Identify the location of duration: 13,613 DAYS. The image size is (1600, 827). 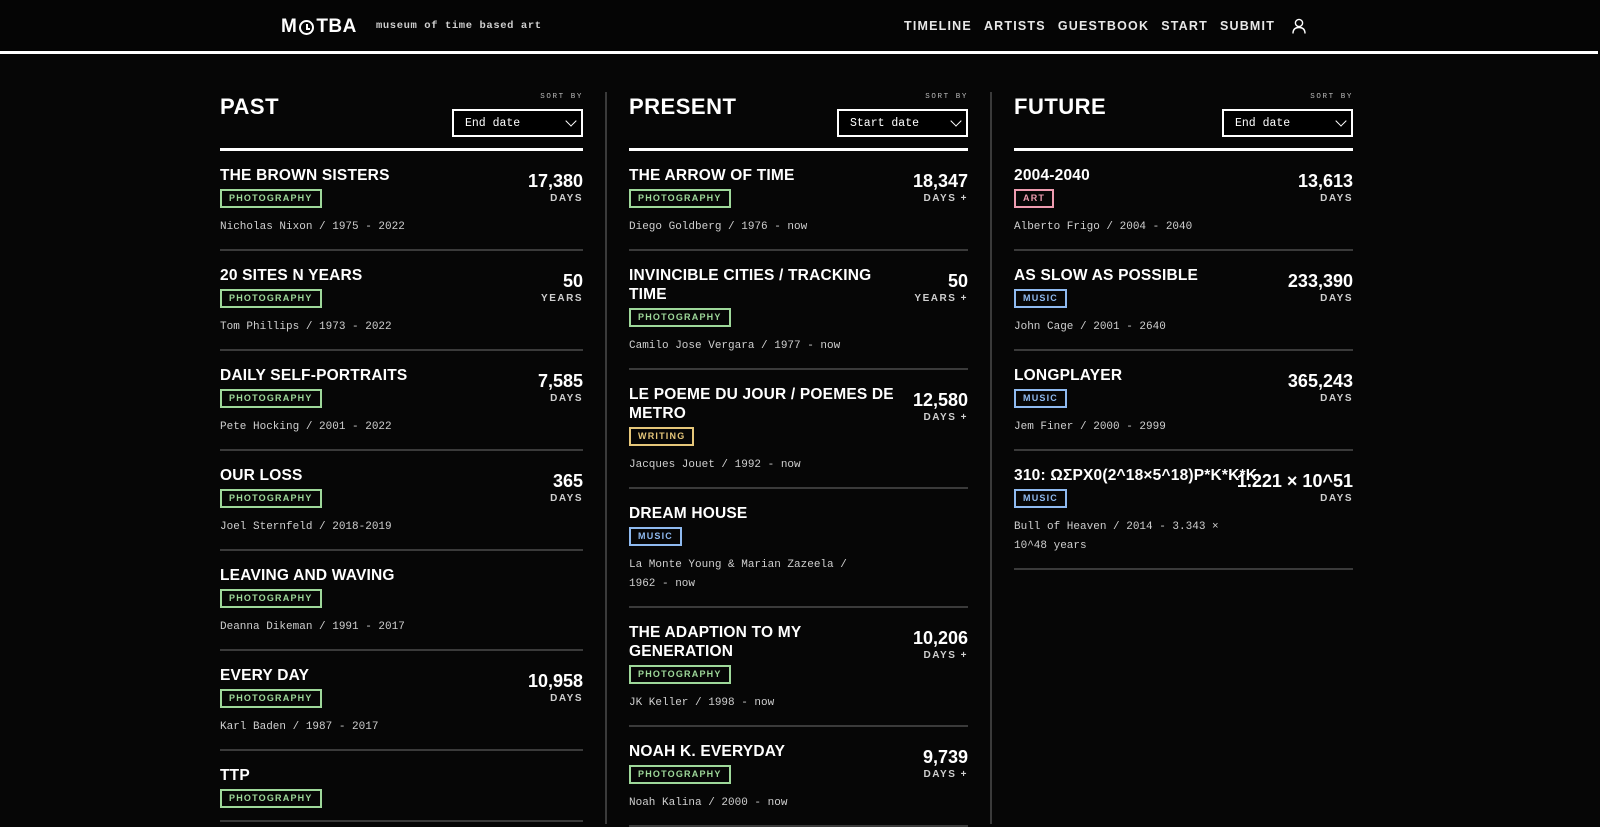
(1325, 187).